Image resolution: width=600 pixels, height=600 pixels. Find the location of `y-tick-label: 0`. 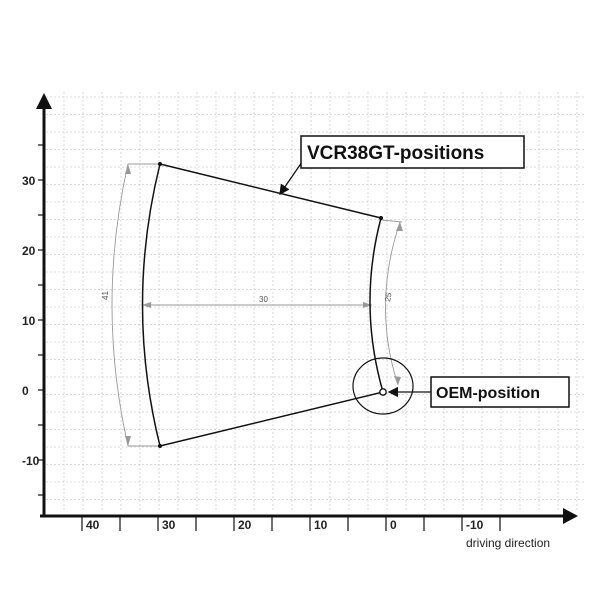

y-tick-label: 0 is located at coordinates (25, 391).